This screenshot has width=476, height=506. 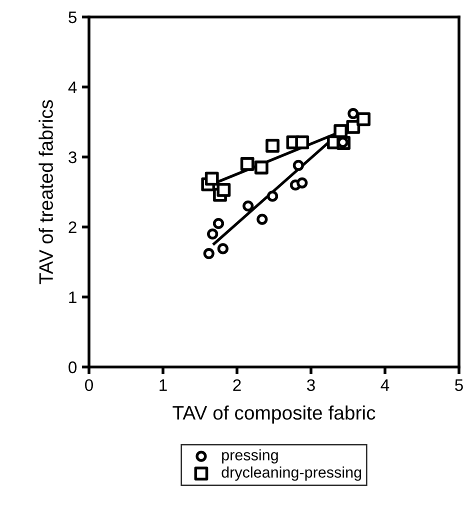 I want to click on y-tick-label: 4, so click(x=72, y=88).